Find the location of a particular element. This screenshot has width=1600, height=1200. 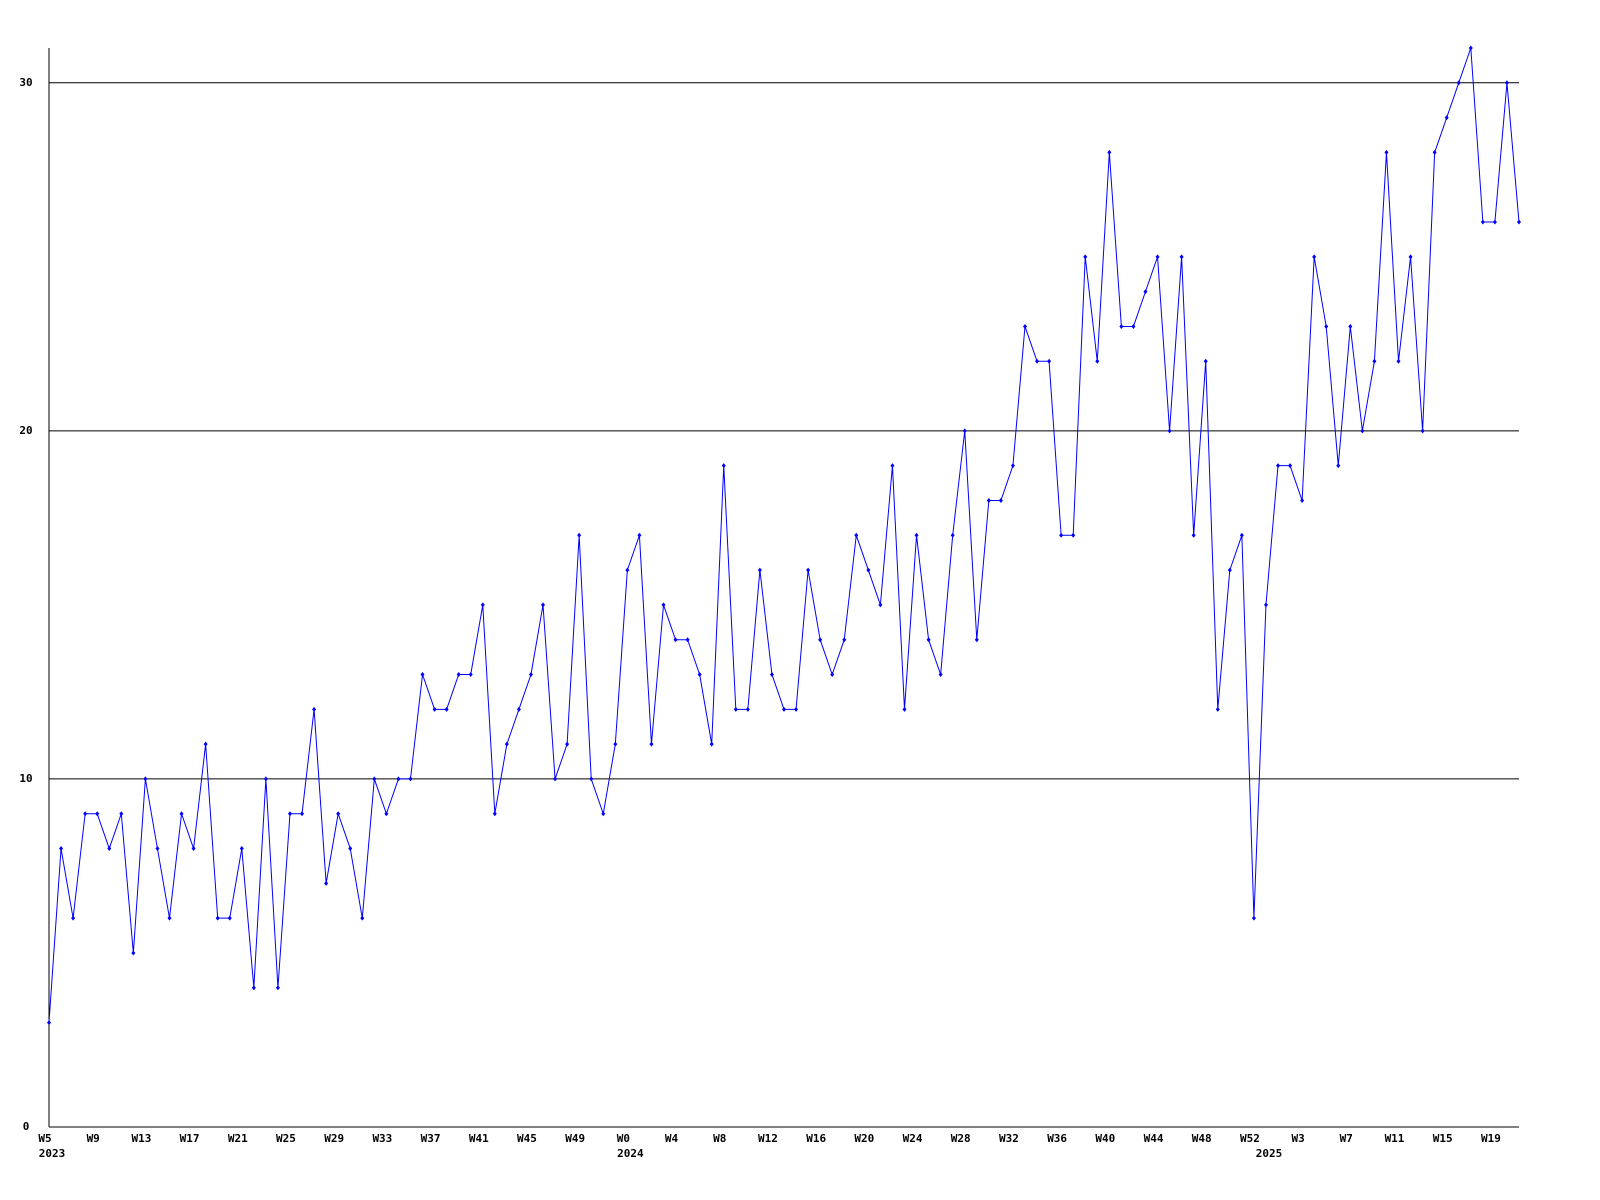

x-tick-label: W13 is located at coordinates (141, 1138).